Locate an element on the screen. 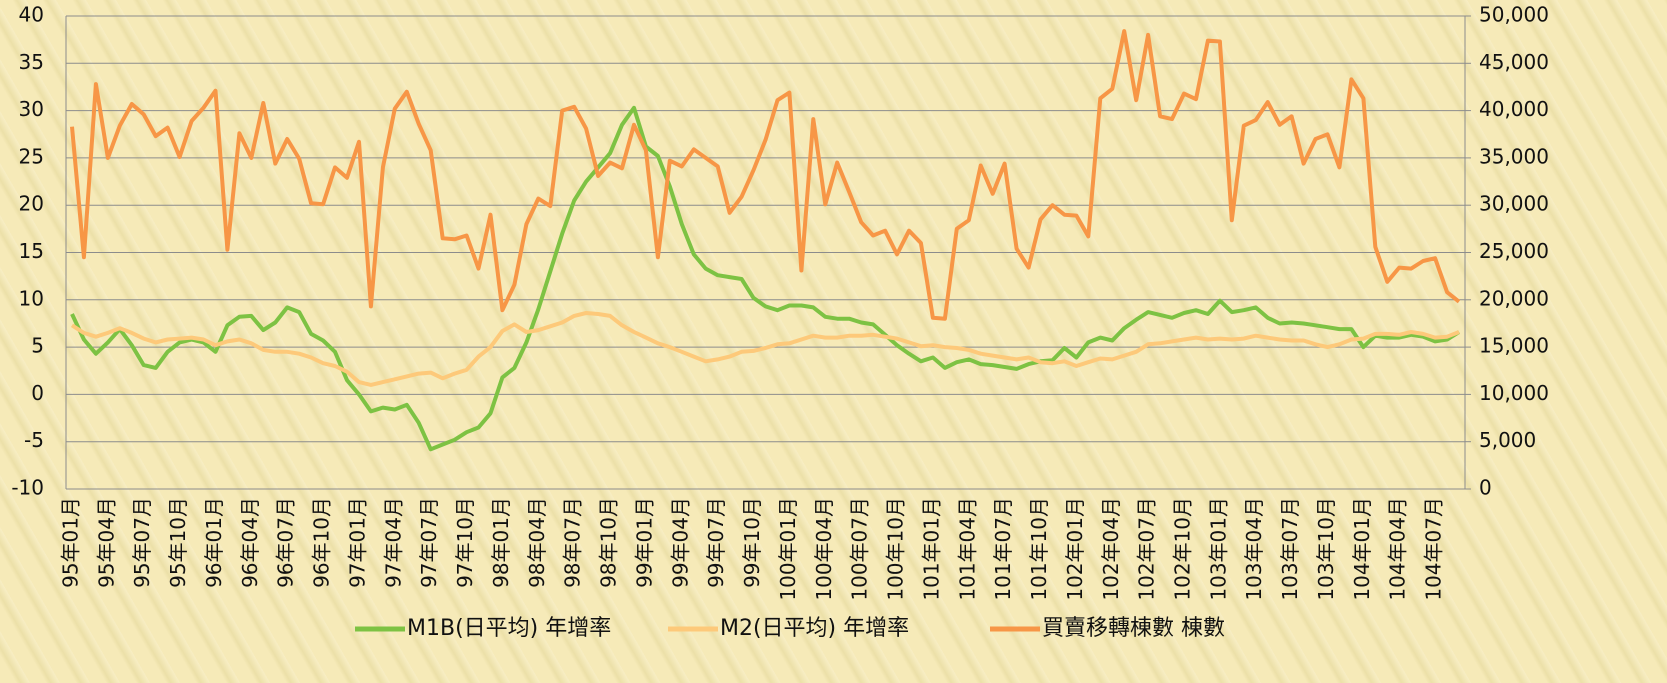 This screenshot has width=1667, height=683. y2-tick-label: 50,000 is located at coordinates (1514, 15).